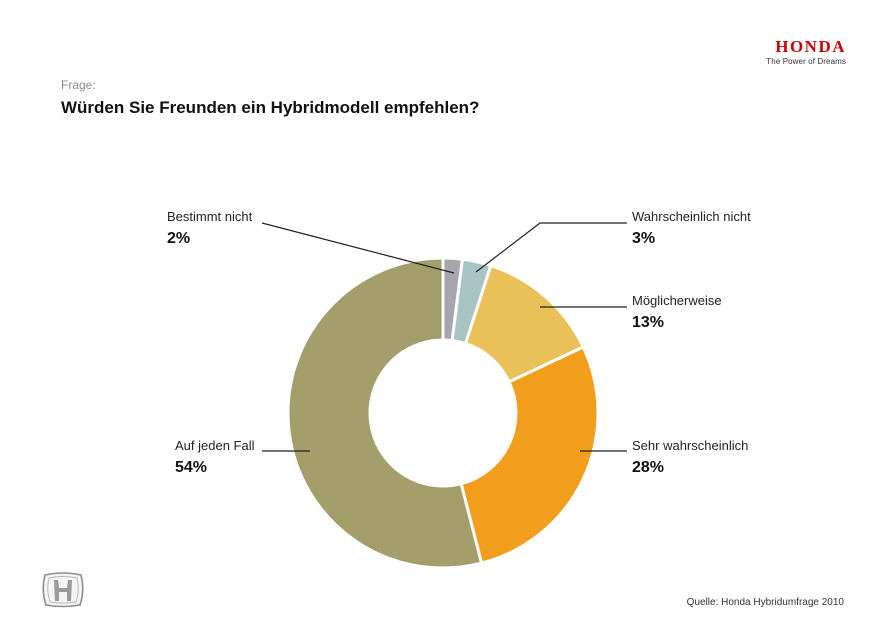  What do you see at coordinates (643, 238) in the screenshot?
I see `slice-value-2: 3%` at bounding box center [643, 238].